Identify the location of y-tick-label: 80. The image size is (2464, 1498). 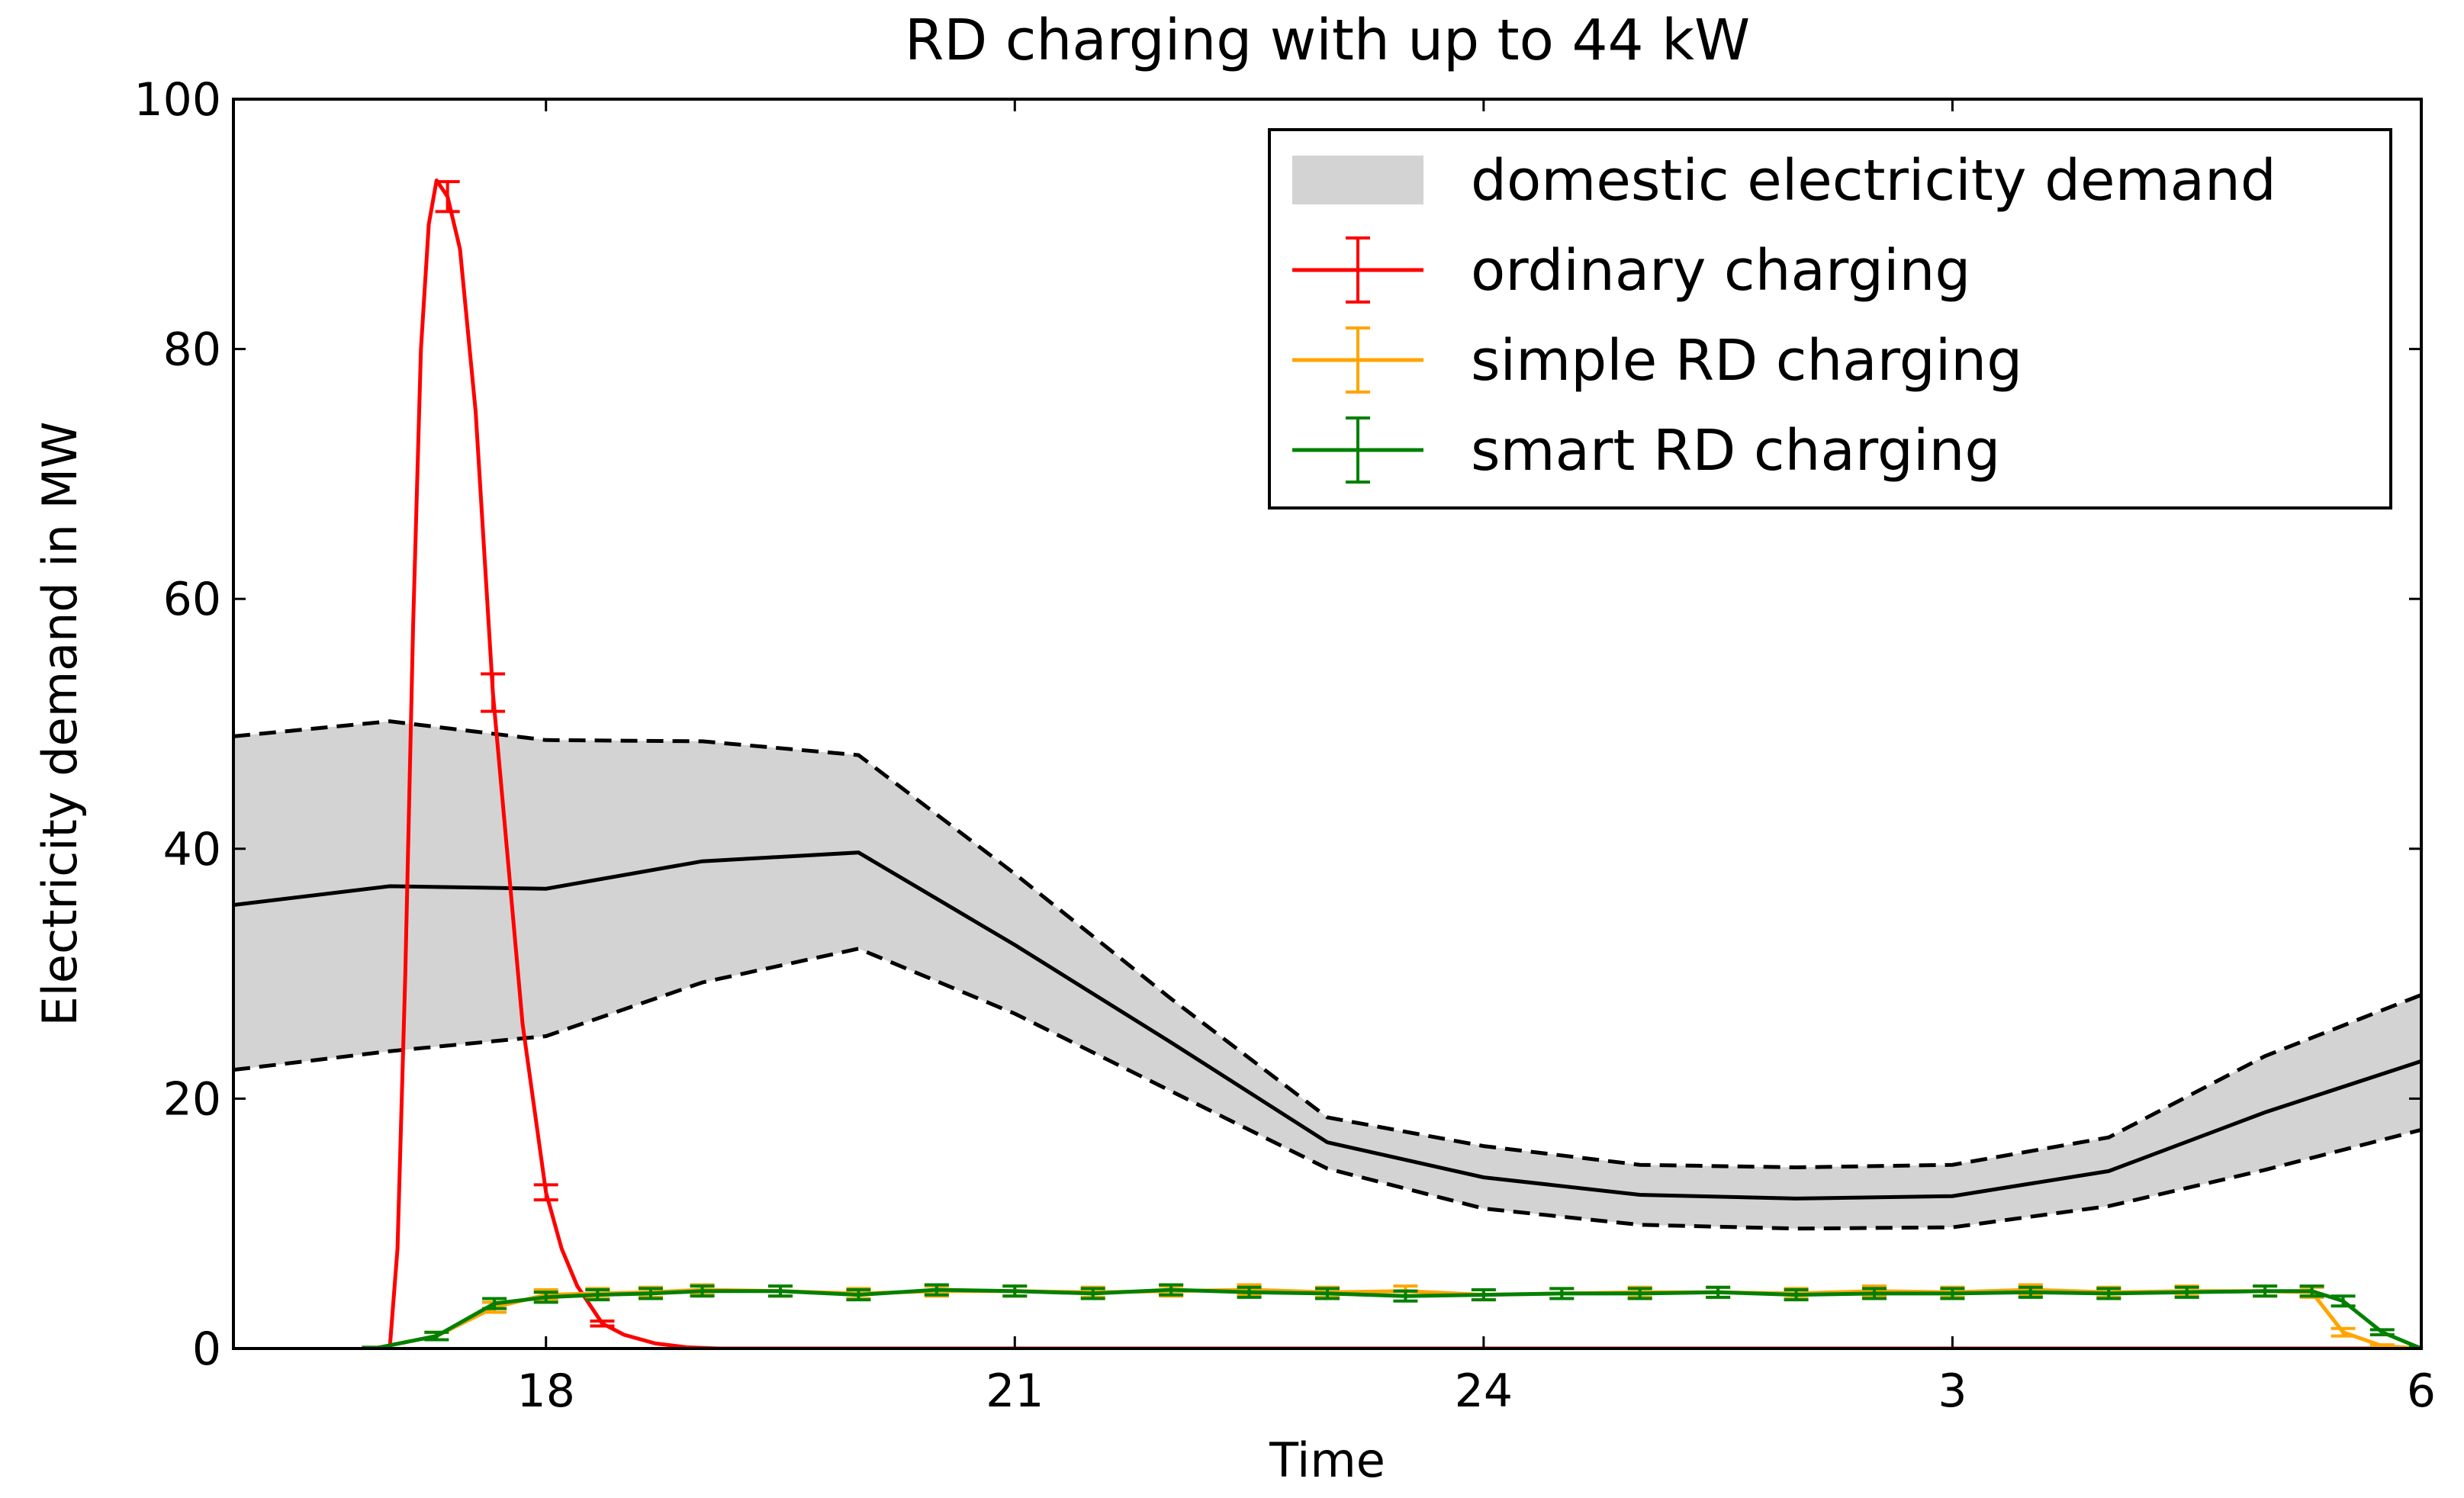
(192, 350).